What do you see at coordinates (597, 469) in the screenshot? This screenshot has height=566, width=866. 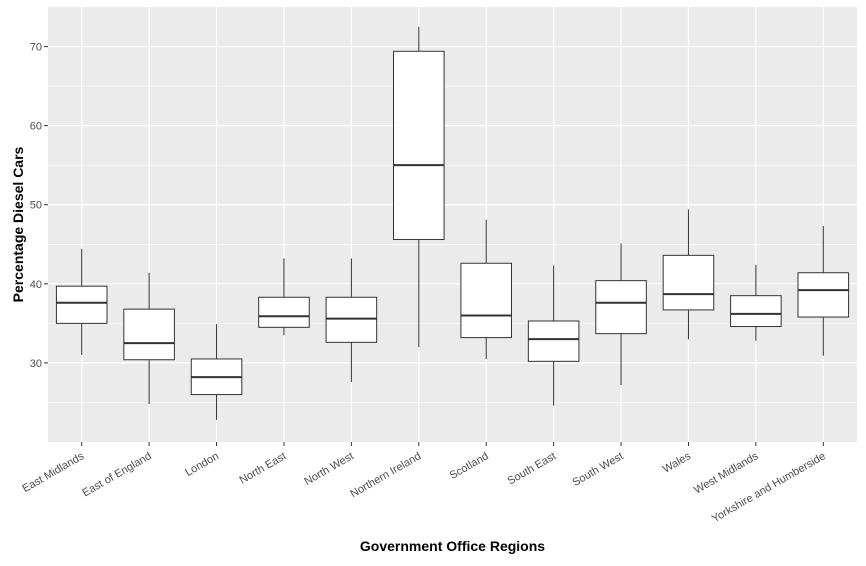 I see `x-tick-label: South West` at bounding box center [597, 469].